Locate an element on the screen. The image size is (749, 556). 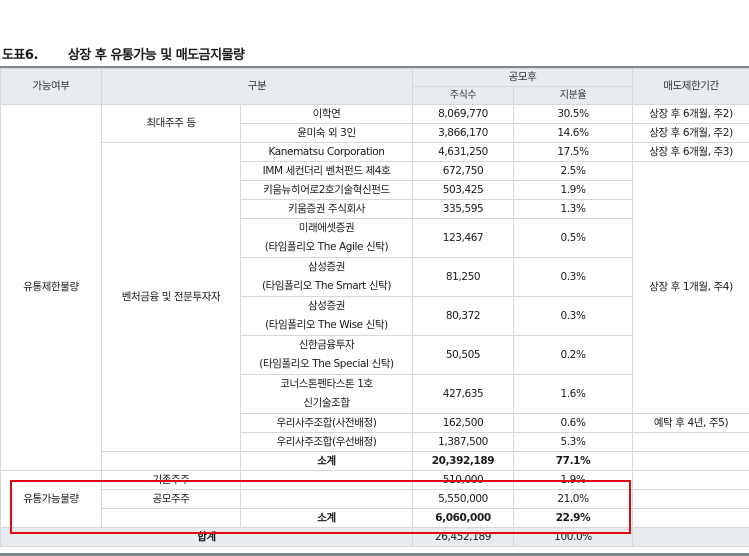
holder-name-line1: 코너스톤펜타스톤 1호 is located at coordinates (326, 384).